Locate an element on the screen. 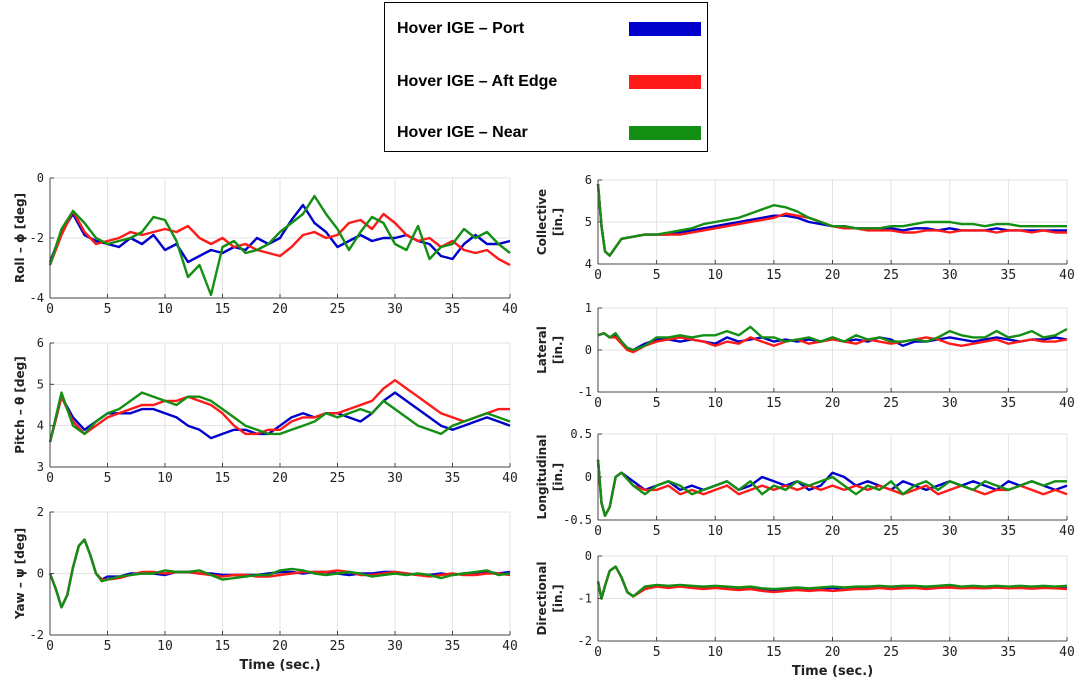 Image resolution: width=1084 pixels, height=696 pixels. legend-item-near: Hover IGE – Near is located at coordinates (549, 133).